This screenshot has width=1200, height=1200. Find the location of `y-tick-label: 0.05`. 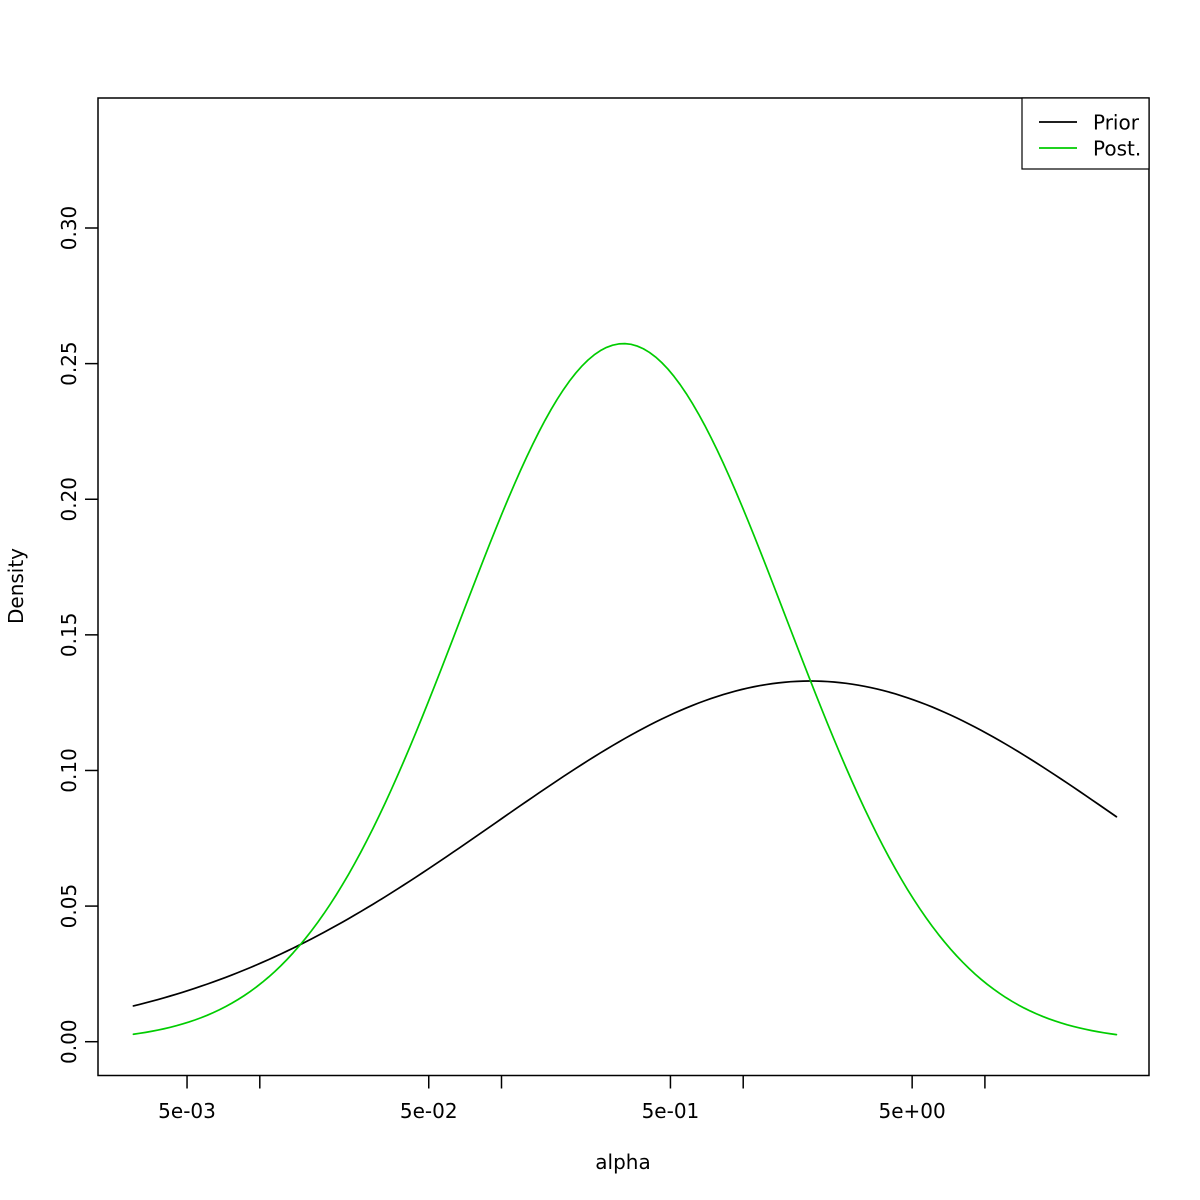

y-tick-label: 0.05 is located at coordinates (69, 906).